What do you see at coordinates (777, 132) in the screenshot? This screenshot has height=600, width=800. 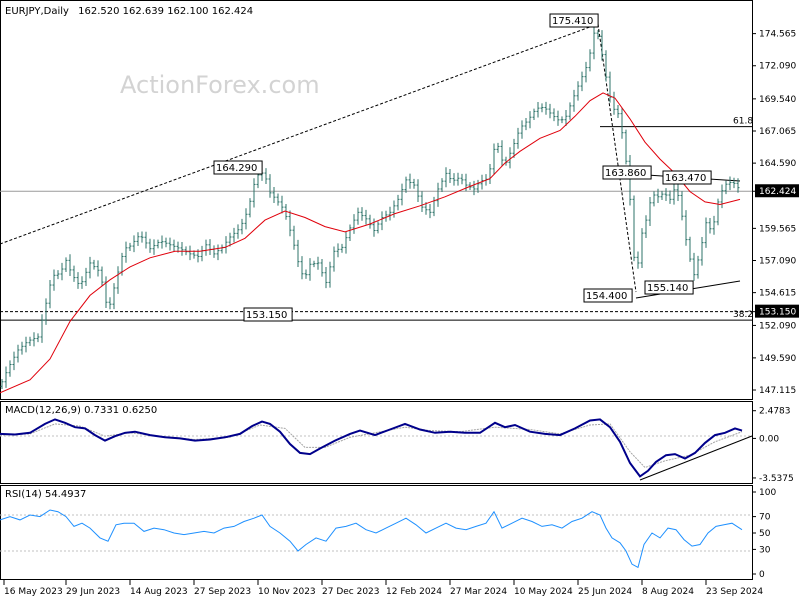 I see `price-tick-label: 167.065` at bounding box center [777, 132].